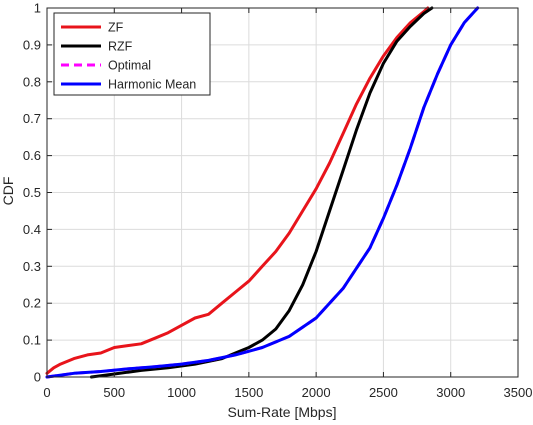  Describe the element at coordinates (152, 85) in the screenshot. I see `legend-label: Harmonic Mean` at that location.